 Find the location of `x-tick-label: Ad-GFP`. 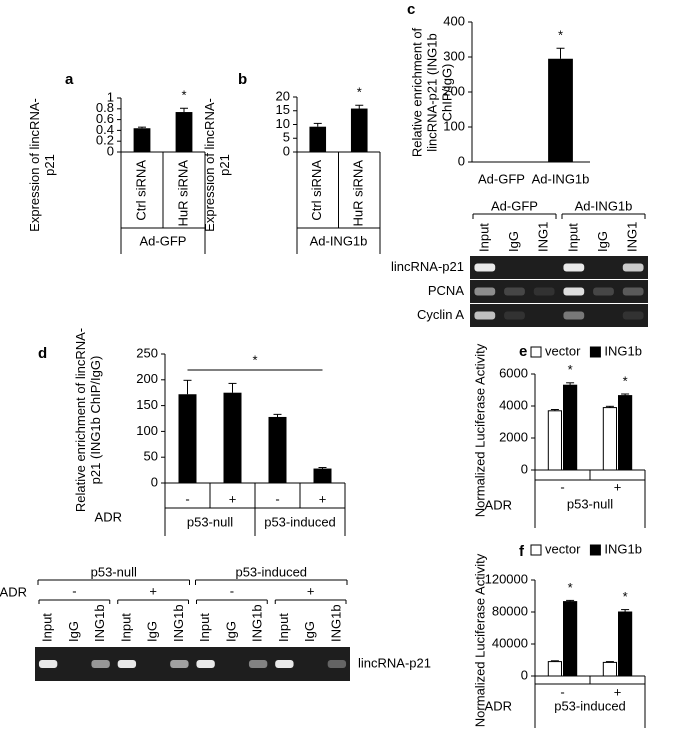

x-tick-label: Ad-GFP is located at coordinates (501, 178).